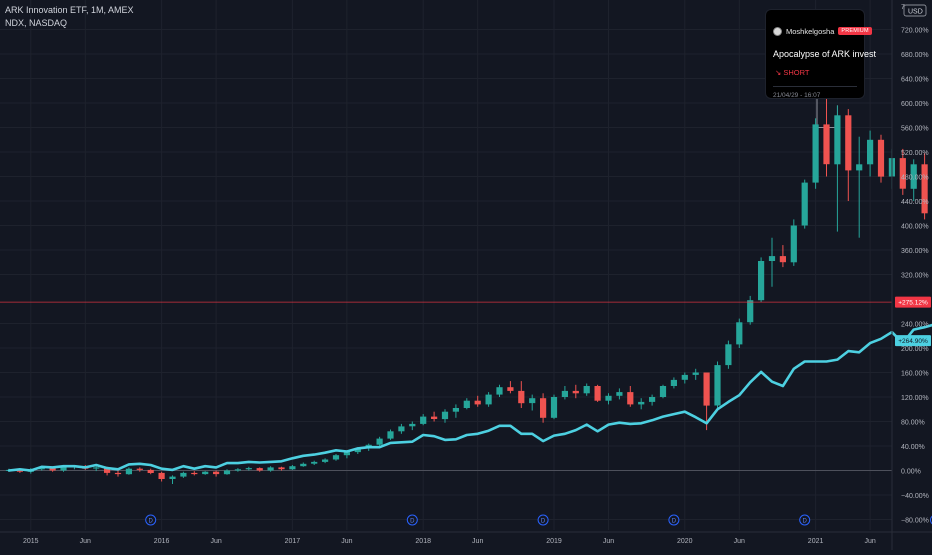  Describe the element at coordinates (810, 31) in the screenshot. I see `idea-author: Moshkelgosha` at that location.